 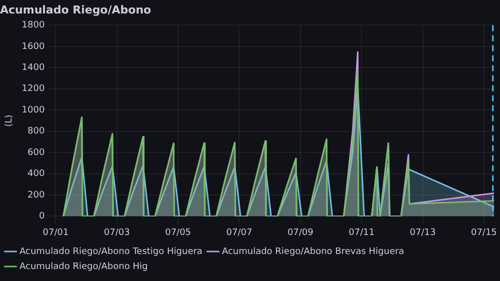 What do you see at coordinates (300, 233) in the screenshot?
I see `x-tick-label: 07/09` at bounding box center [300, 233].